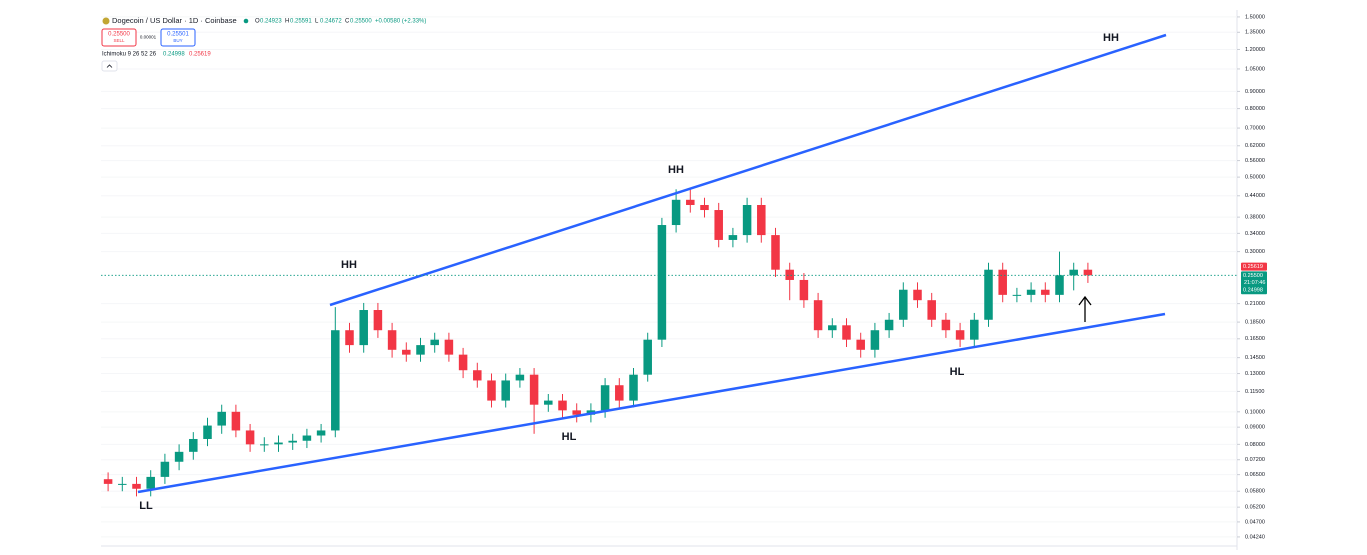  What do you see at coordinates (317, 22) in the screenshot?
I see `ohlc-label: L` at bounding box center [317, 22].